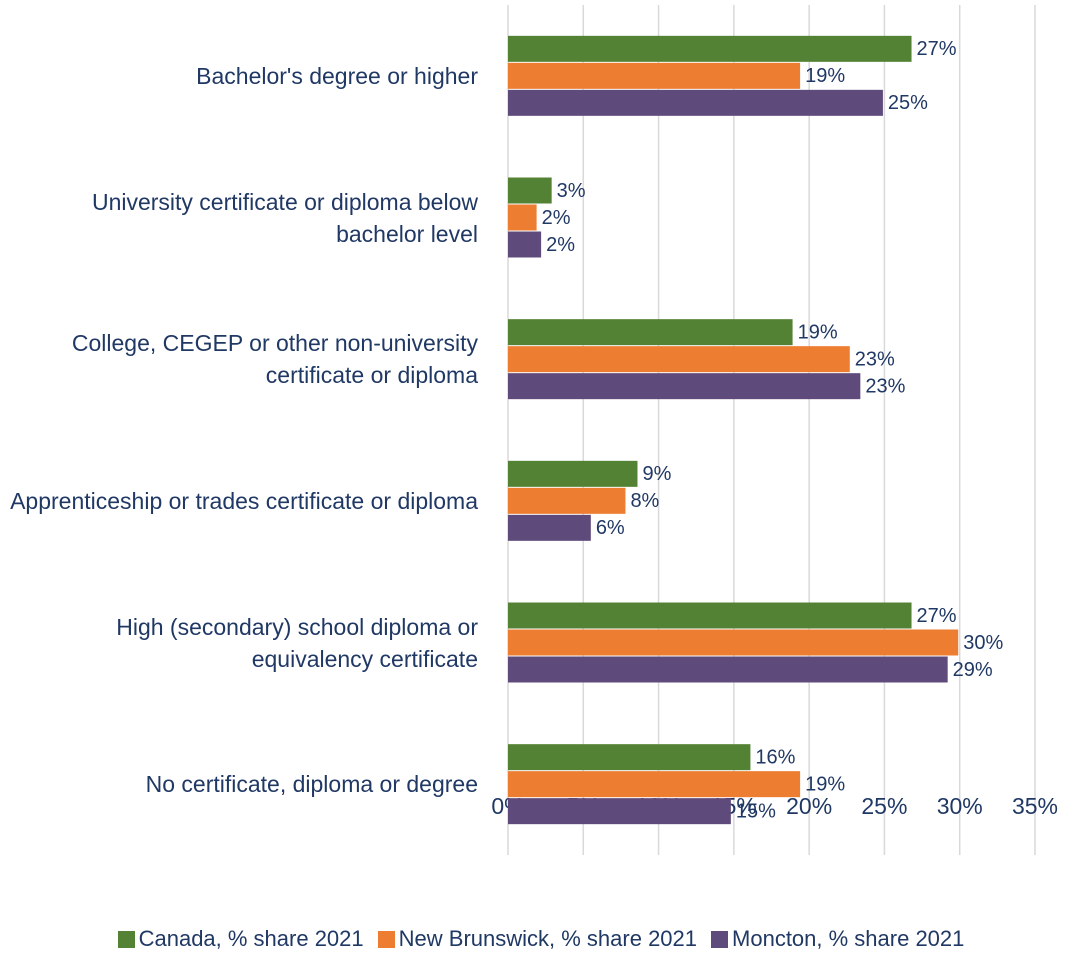  Describe the element at coordinates (251, 938) in the screenshot. I see `legend-label: Canada, % share 2021` at that location.